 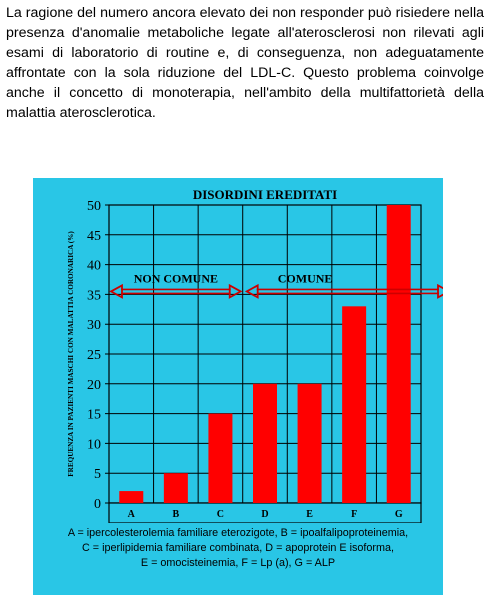 What do you see at coordinates (309, 514) in the screenshot?
I see `x-tick-label: E` at bounding box center [309, 514].